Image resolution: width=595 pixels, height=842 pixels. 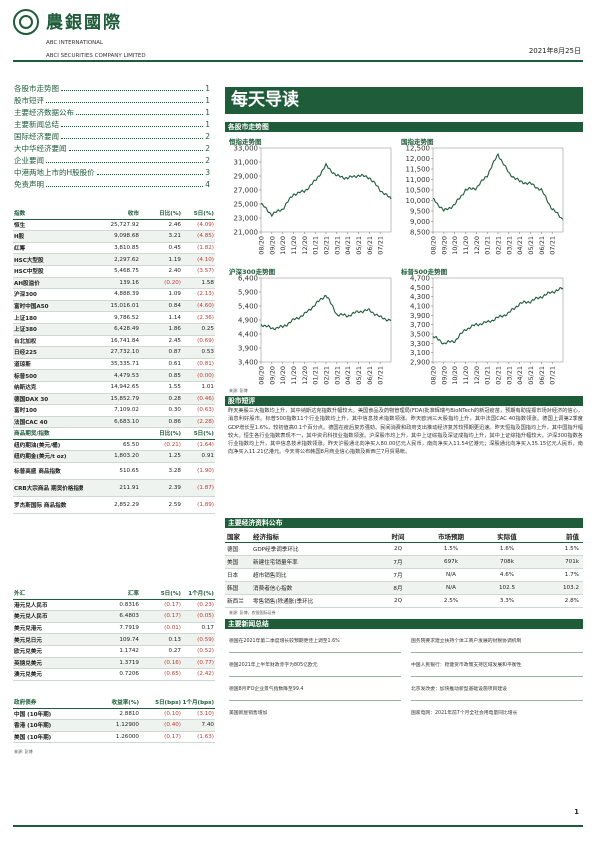 What do you see at coordinates (114, 353) in the screenshot?
I see `table-row: 日经225 27,732.10 0.87 0.53` at bounding box center [114, 353].